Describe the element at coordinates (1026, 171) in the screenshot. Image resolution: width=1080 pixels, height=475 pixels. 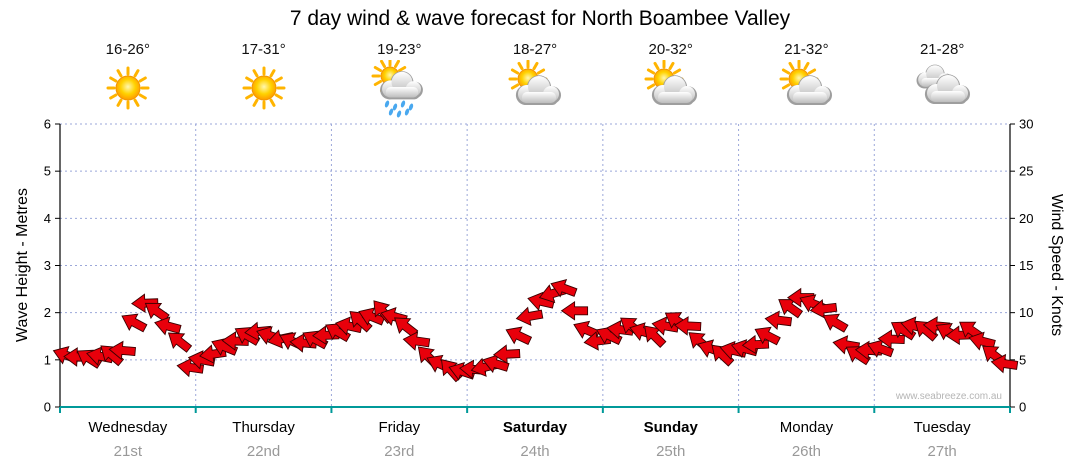
I see `right-tick-label: 25` at that location.